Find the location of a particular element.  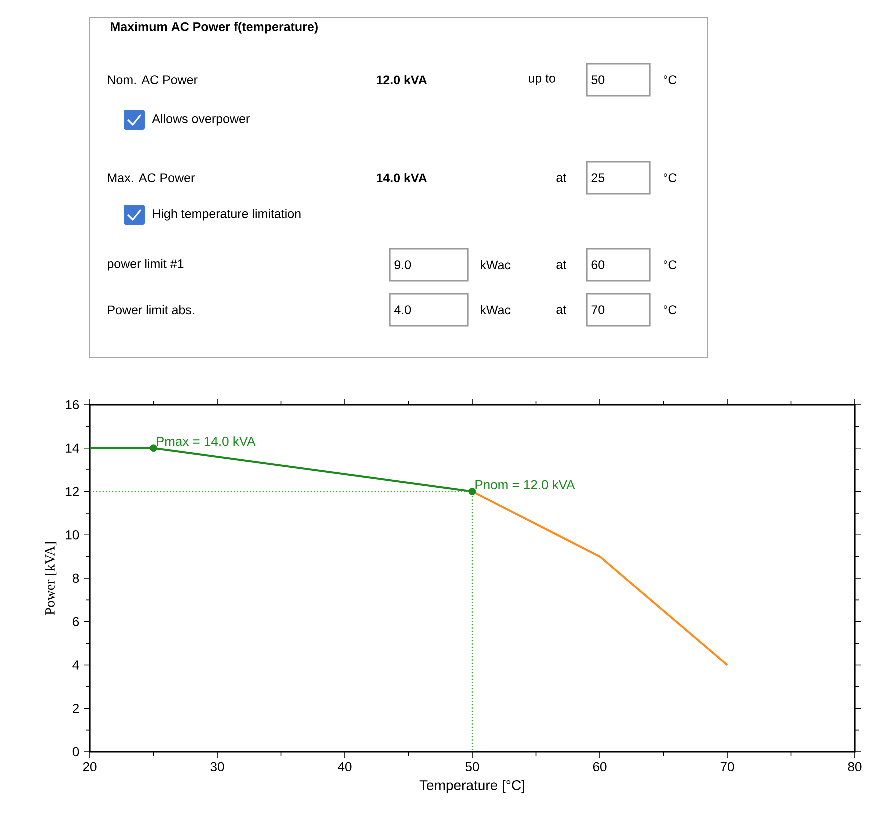

y-tick-label: 10 is located at coordinates (73, 535).